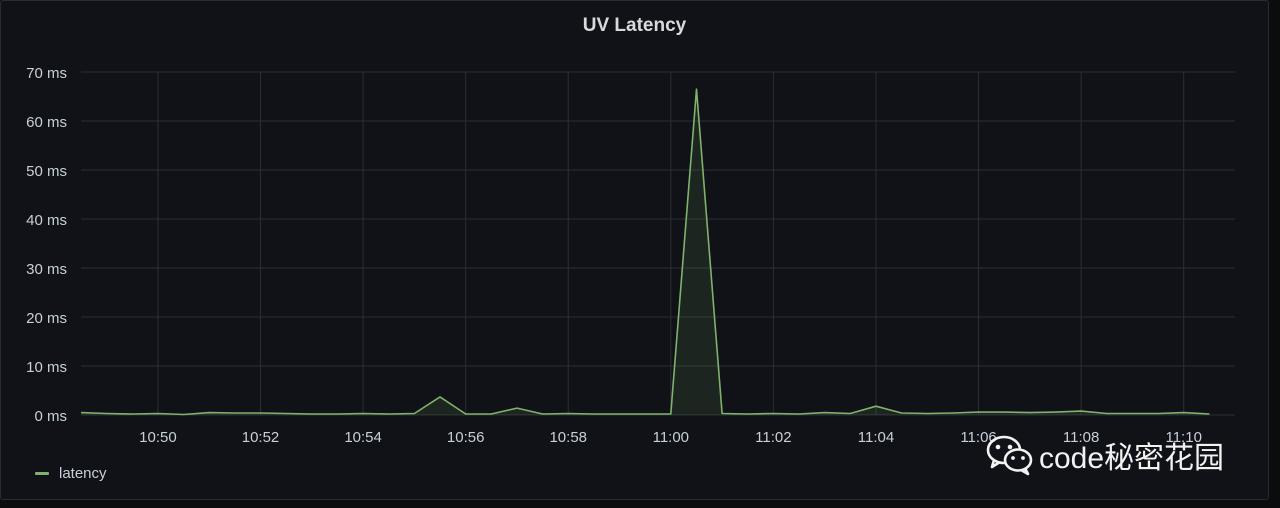  I want to click on x-tick-label: 11:06, so click(978, 437).